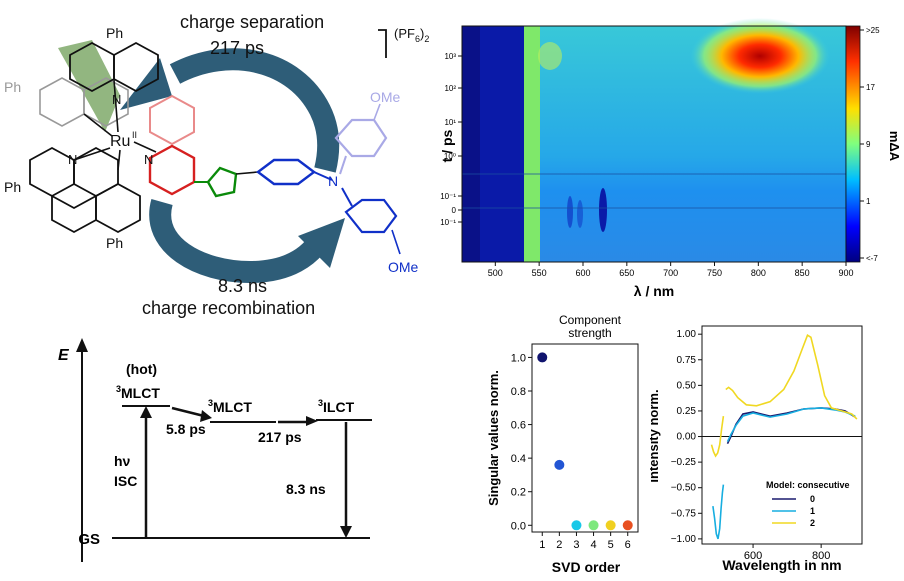 The image size is (904, 581). Describe the element at coordinates (853, 144) in the screenshot. I see `colorbar` at that location.